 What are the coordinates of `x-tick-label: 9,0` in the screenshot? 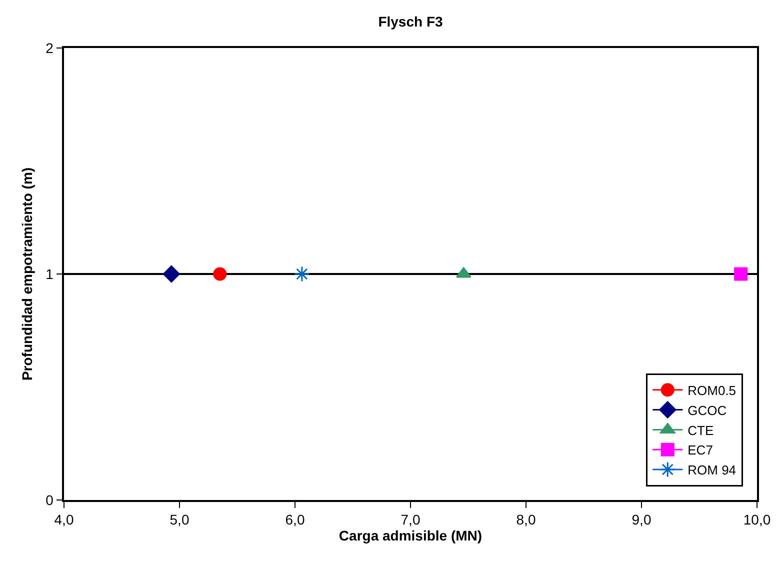 It's located at (642, 520).